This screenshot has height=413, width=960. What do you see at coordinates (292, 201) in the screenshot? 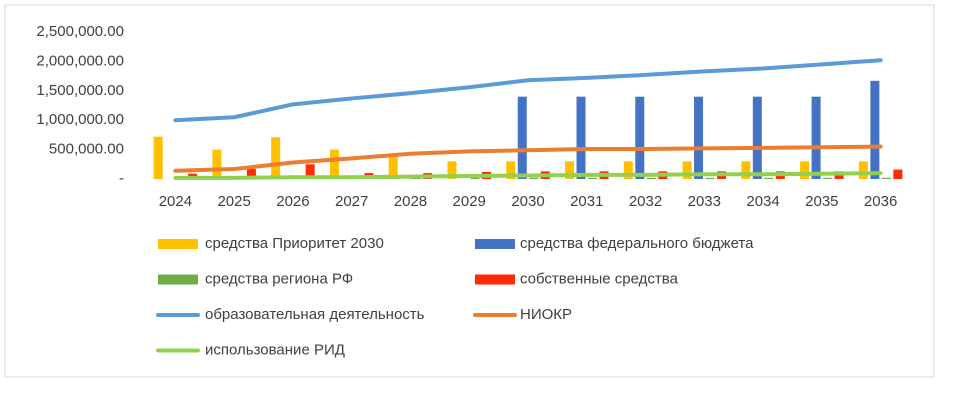
I see `x-tick-label: 2026` at bounding box center [292, 201].